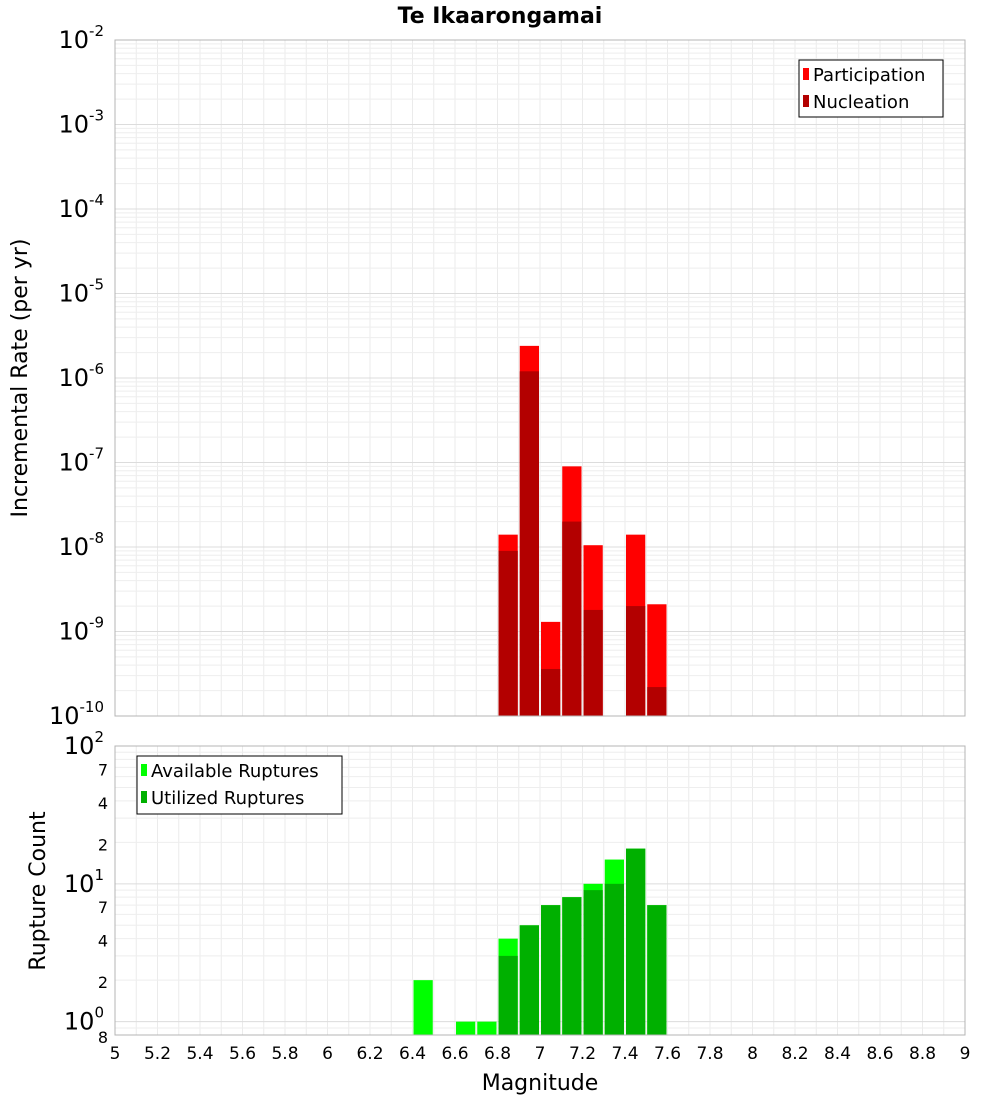  What do you see at coordinates (837, 1054) in the screenshot?
I see `x-tick-label: 8.4` at bounding box center [837, 1054].